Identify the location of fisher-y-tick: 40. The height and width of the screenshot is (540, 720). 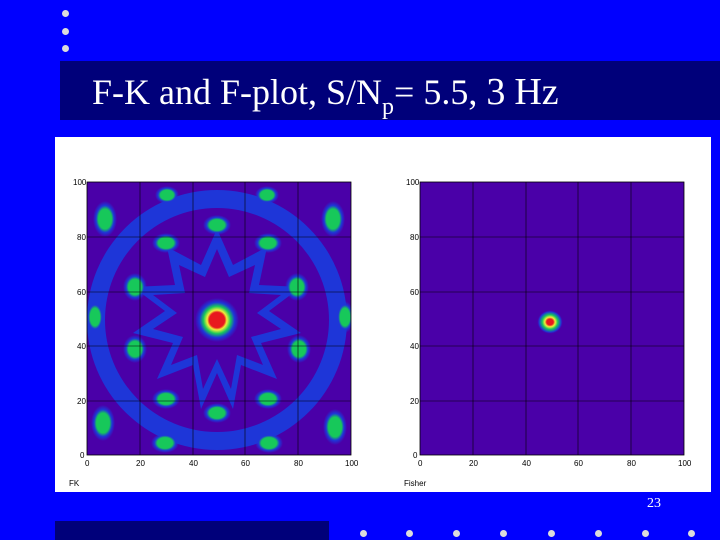
(414, 346).